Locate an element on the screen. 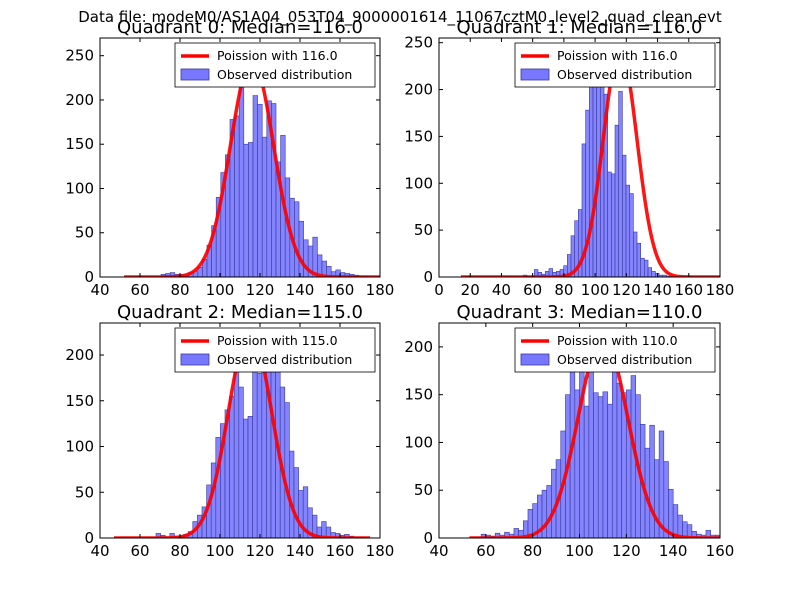 The width and height of the screenshot is (800, 600). x-tick-label: 0 is located at coordinates (439, 290).